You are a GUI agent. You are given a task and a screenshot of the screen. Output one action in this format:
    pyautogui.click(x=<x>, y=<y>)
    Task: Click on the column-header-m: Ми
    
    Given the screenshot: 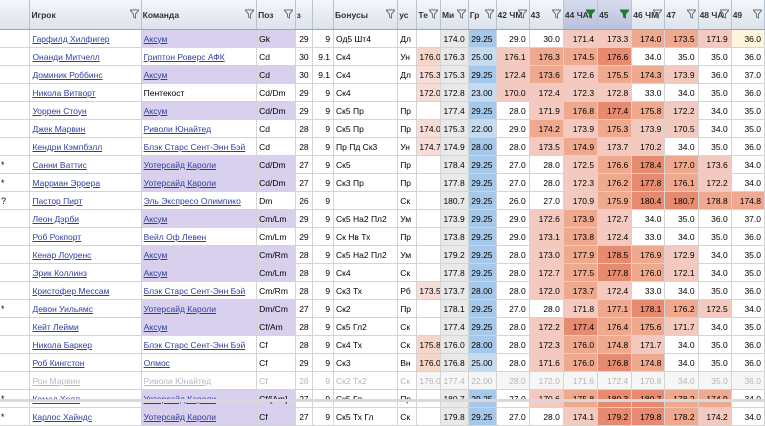 What is the action you would take?
    pyautogui.click(x=454, y=15)
    